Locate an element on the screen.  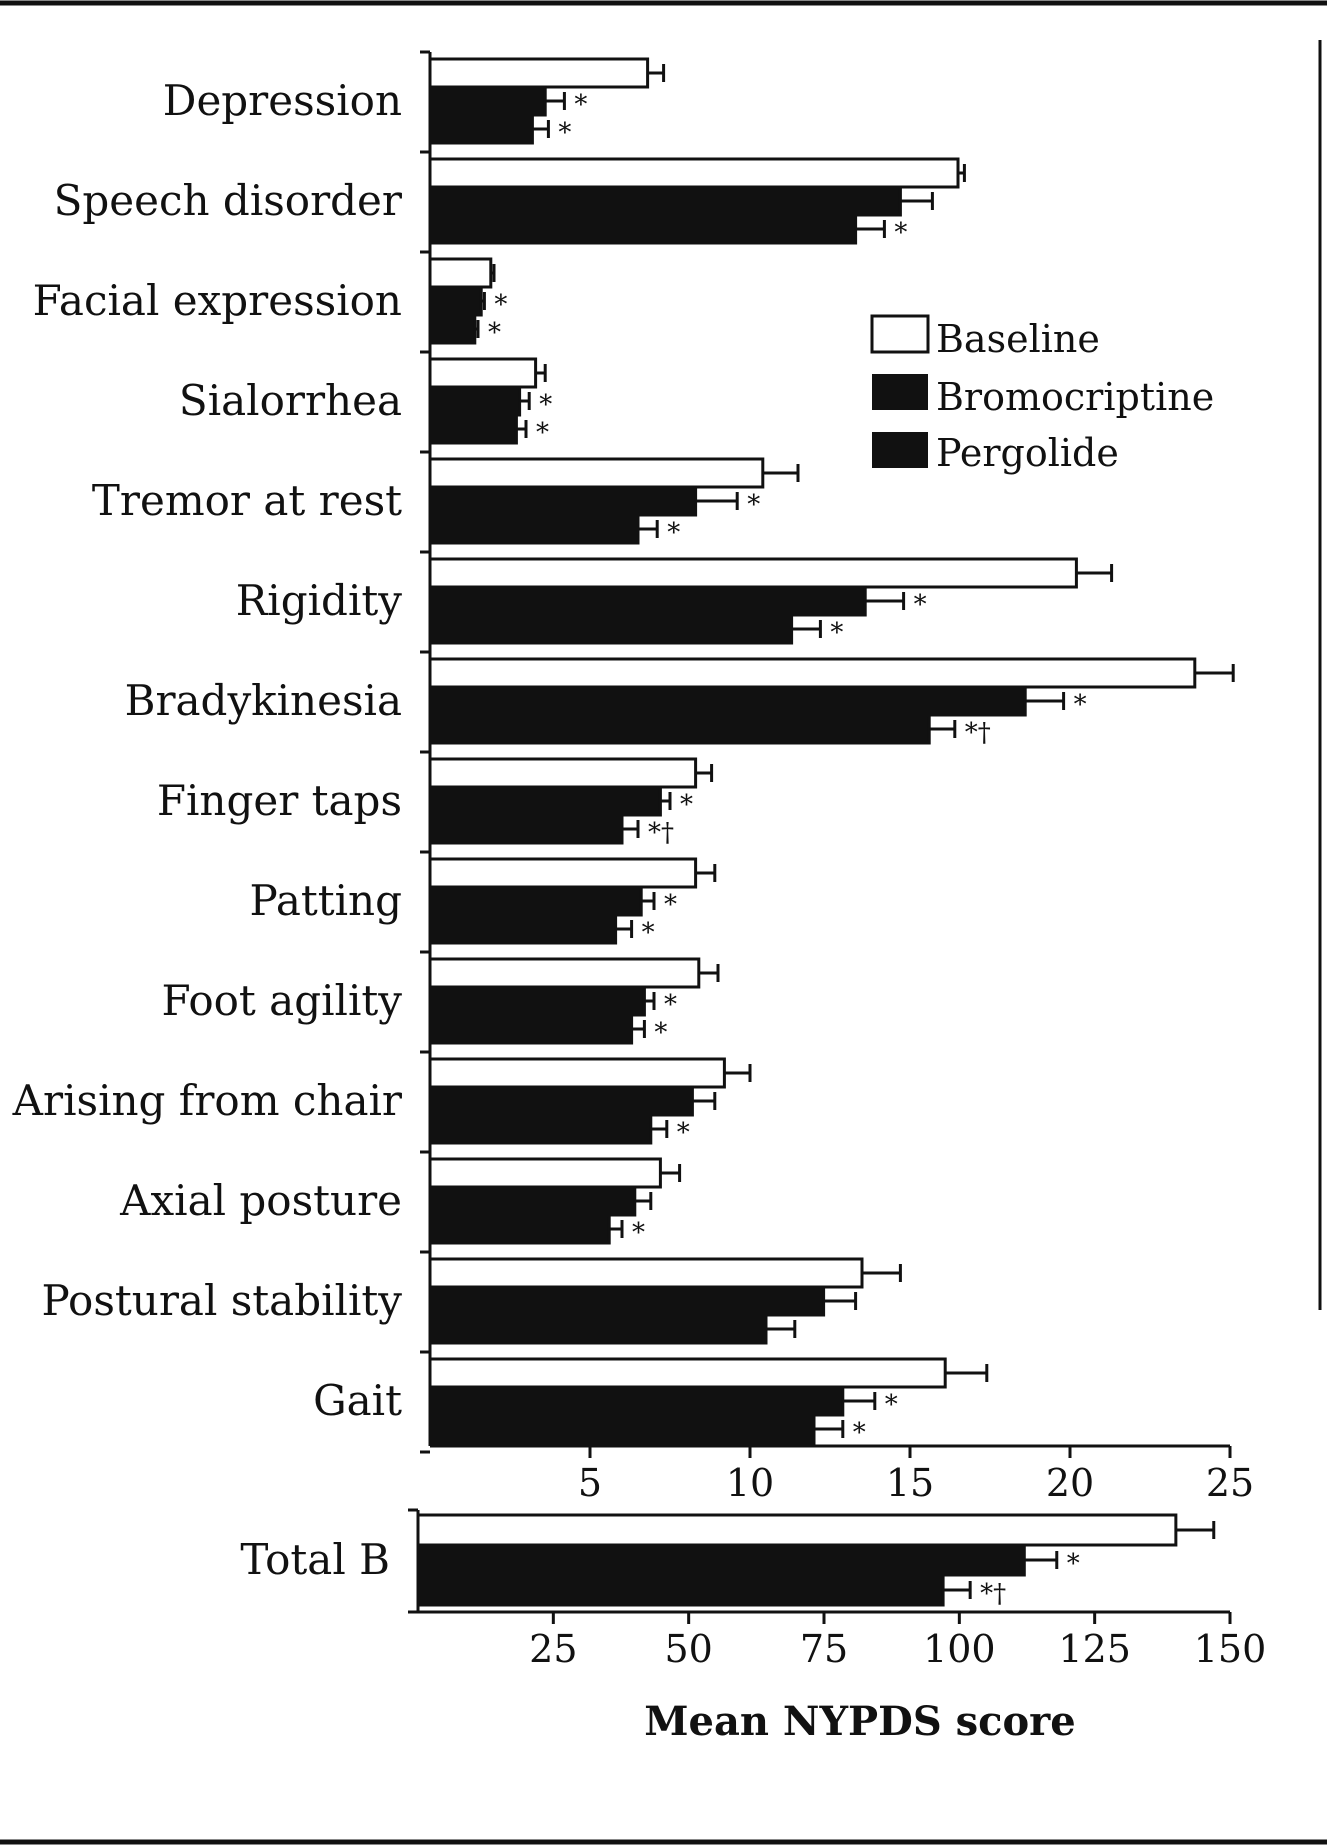
x-tick-label: 20 is located at coordinates (1070, 1483).